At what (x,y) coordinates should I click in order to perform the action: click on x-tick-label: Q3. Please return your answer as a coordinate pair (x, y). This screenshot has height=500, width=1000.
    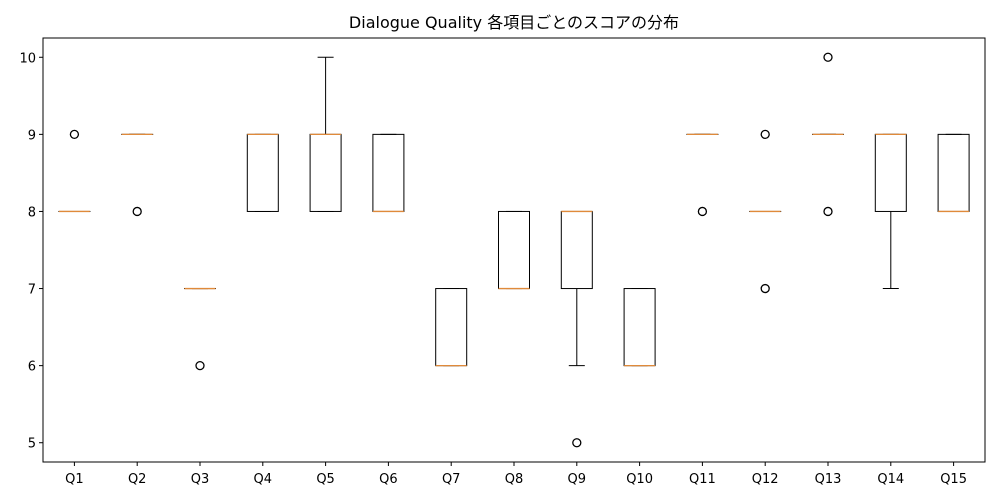
    Looking at the image, I should click on (200, 479).